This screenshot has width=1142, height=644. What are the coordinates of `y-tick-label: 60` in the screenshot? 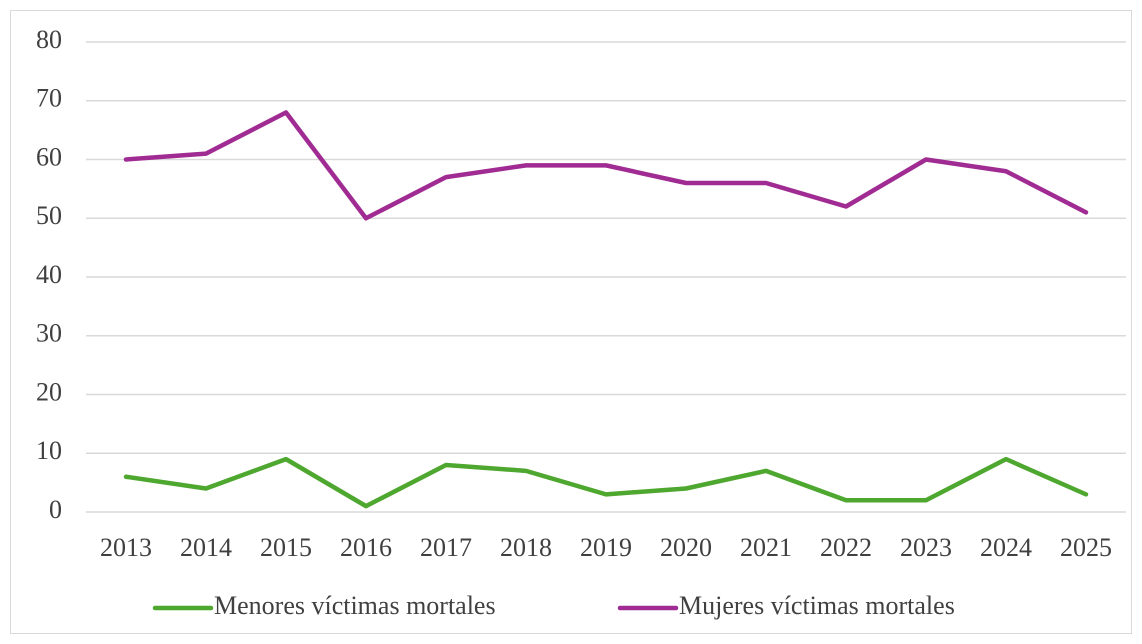 It's located at (49, 156).